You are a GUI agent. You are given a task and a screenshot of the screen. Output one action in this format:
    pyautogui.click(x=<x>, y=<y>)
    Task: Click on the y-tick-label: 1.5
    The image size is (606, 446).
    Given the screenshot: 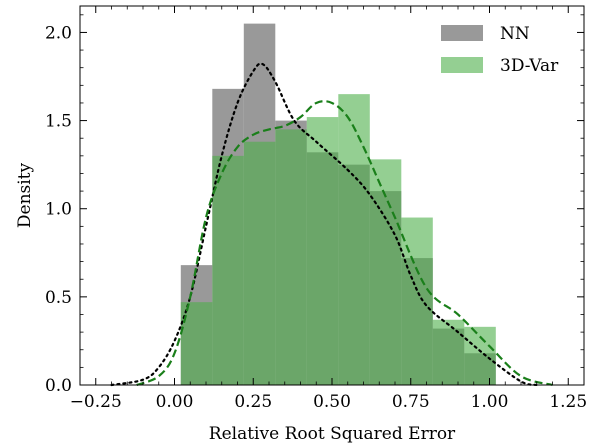 What is the action you would take?
    pyautogui.click(x=58, y=122)
    